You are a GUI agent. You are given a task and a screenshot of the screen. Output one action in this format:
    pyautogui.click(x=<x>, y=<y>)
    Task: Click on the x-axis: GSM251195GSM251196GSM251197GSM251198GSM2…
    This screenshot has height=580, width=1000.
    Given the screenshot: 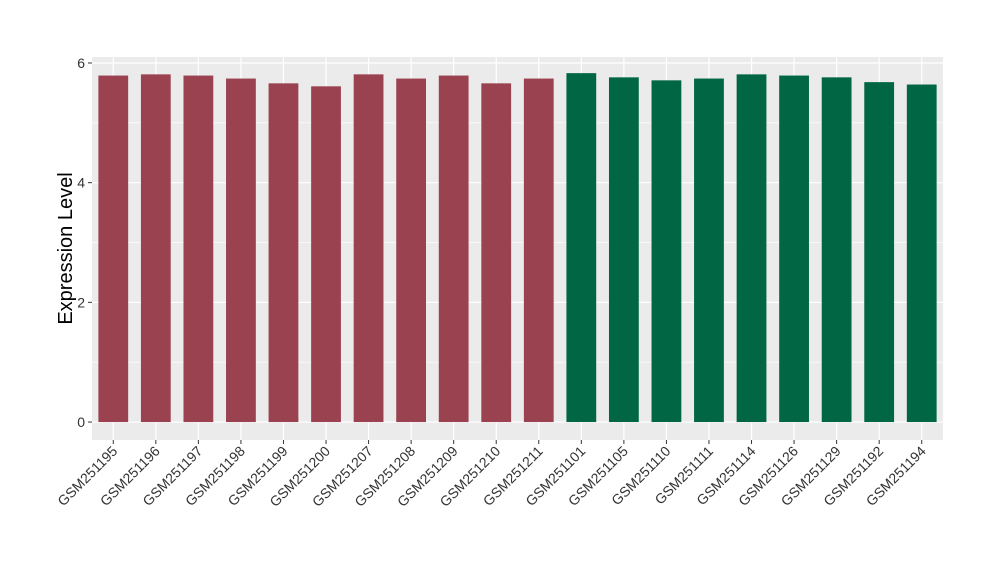 What is the action you would take?
    pyautogui.click(x=491, y=475)
    